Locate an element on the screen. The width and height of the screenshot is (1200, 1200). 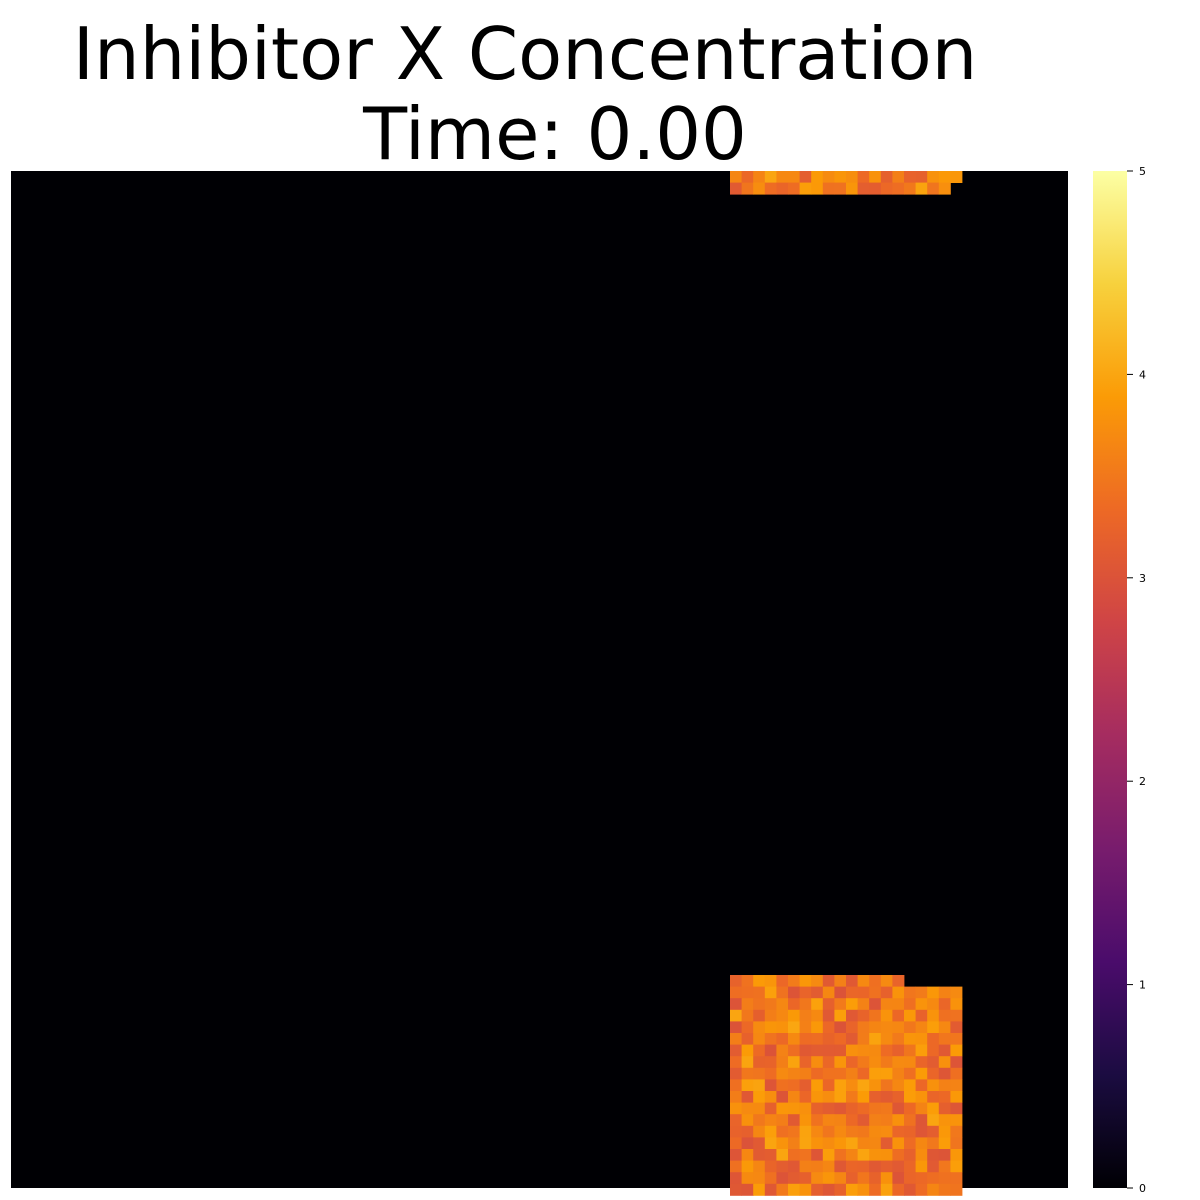
colorbar is located at coordinates (1110, 679).